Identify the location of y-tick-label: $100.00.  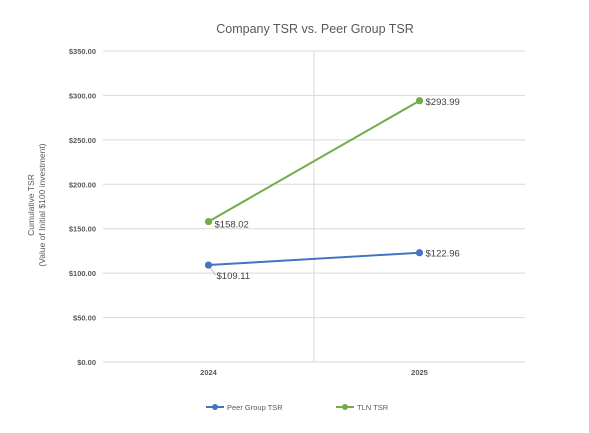
(82, 273).